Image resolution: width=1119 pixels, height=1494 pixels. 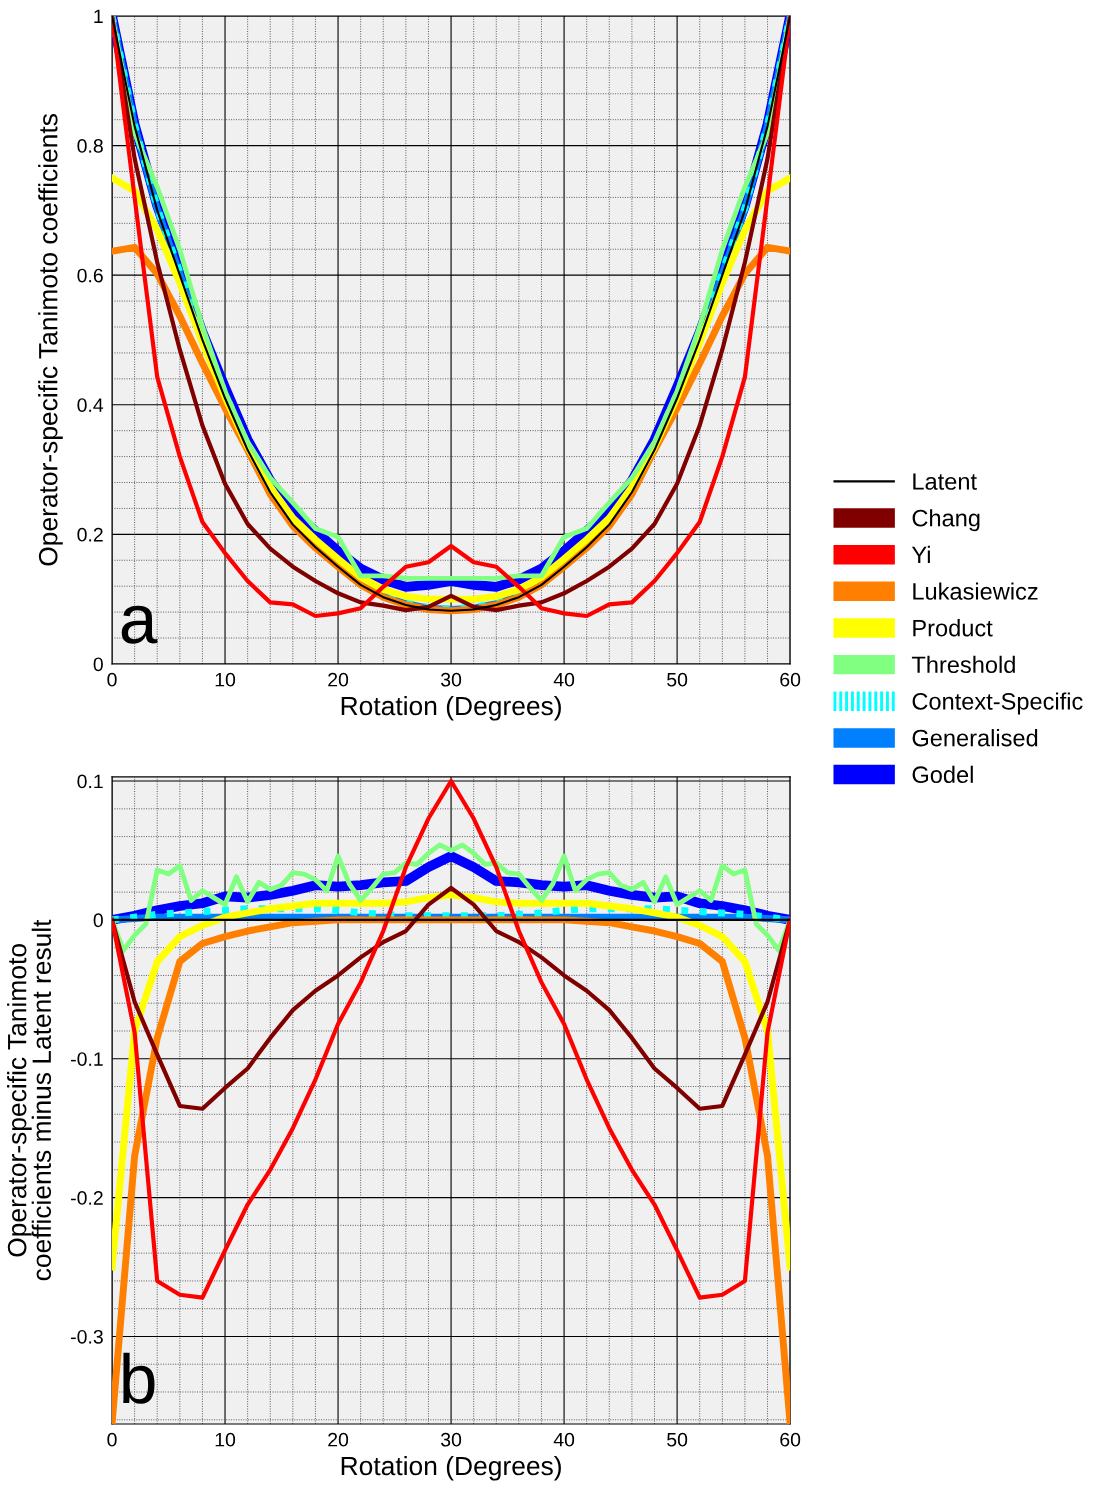 I want to click on y-tick-label: 0.1, so click(x=90, y=781).